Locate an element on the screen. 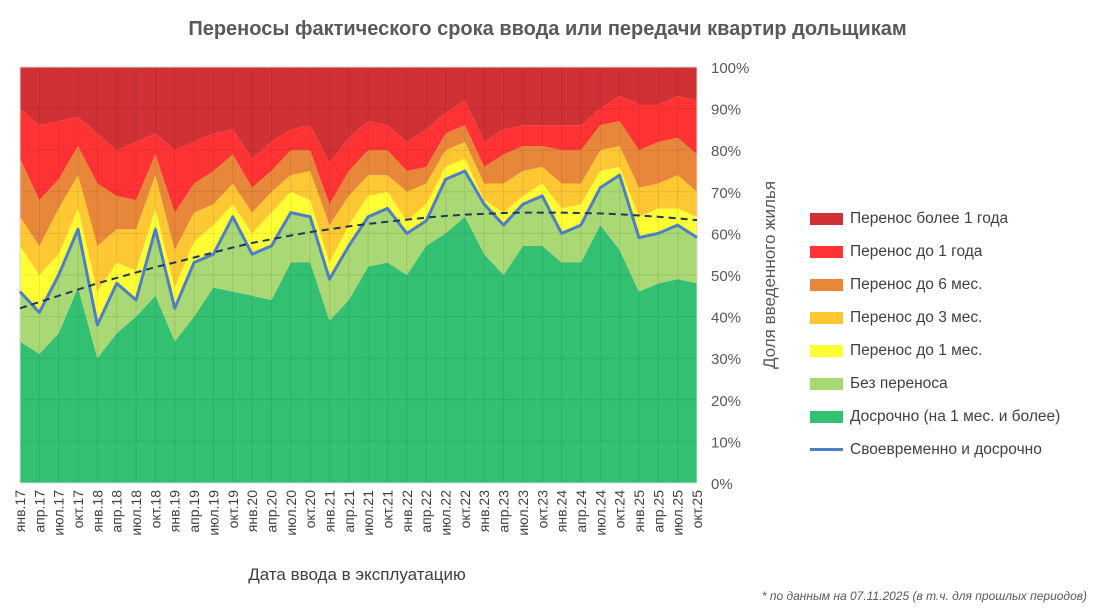 The image size is (1095, 610). legend-item: Своевременно и досрочно is located at coordinates (935, 449).